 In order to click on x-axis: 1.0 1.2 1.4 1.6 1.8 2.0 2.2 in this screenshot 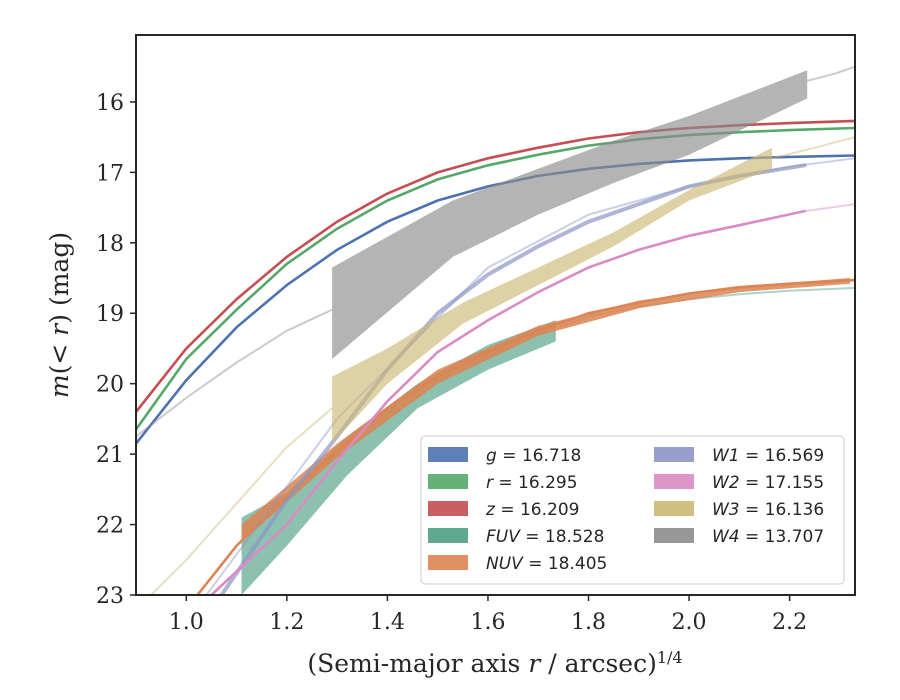, I will do `click(488, 615)`.